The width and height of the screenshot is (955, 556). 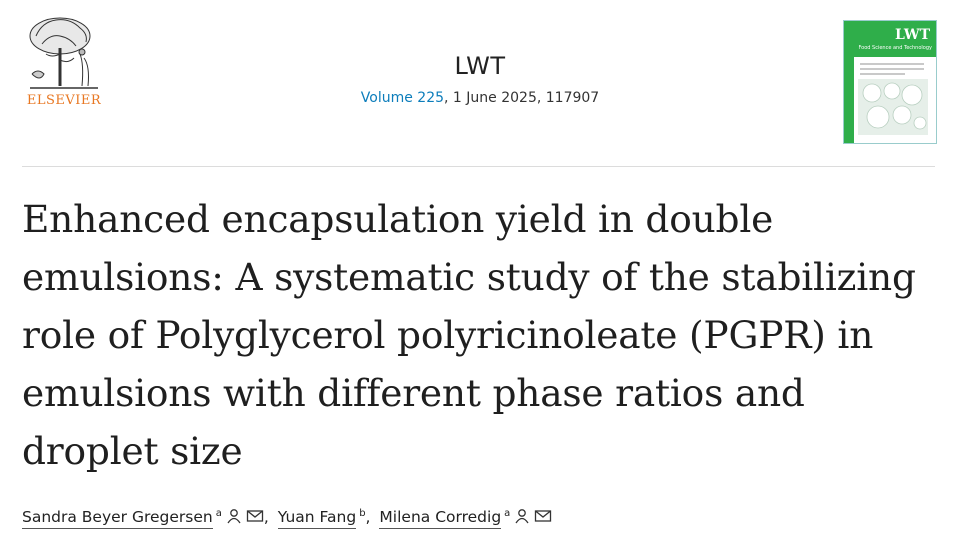 What do you see at coordinates (895, 48) in the screenshot?
I see `cover-subtitle: Food Science and Technology` at bounding box center [895, 48].